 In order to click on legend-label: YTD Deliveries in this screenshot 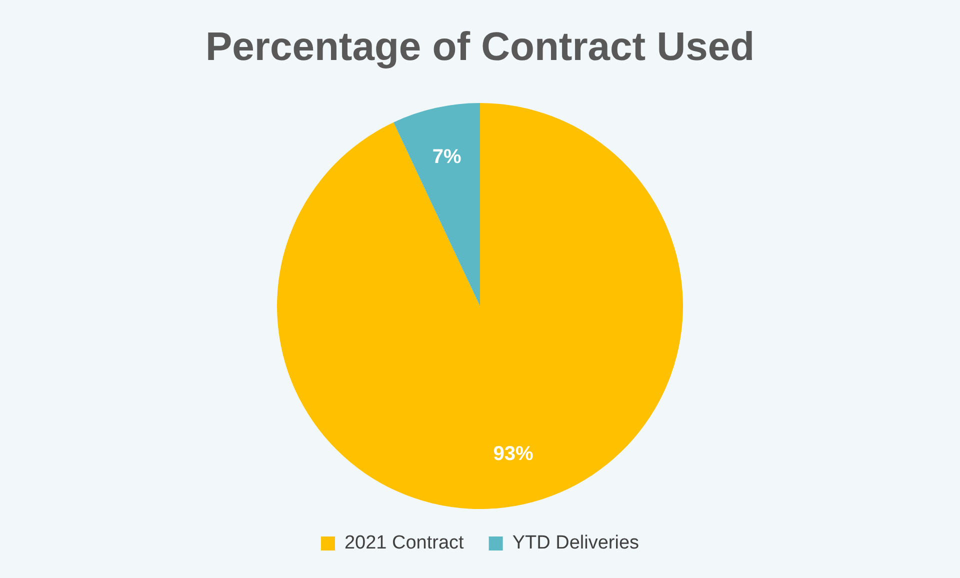, I will do `click(576, 543)`.